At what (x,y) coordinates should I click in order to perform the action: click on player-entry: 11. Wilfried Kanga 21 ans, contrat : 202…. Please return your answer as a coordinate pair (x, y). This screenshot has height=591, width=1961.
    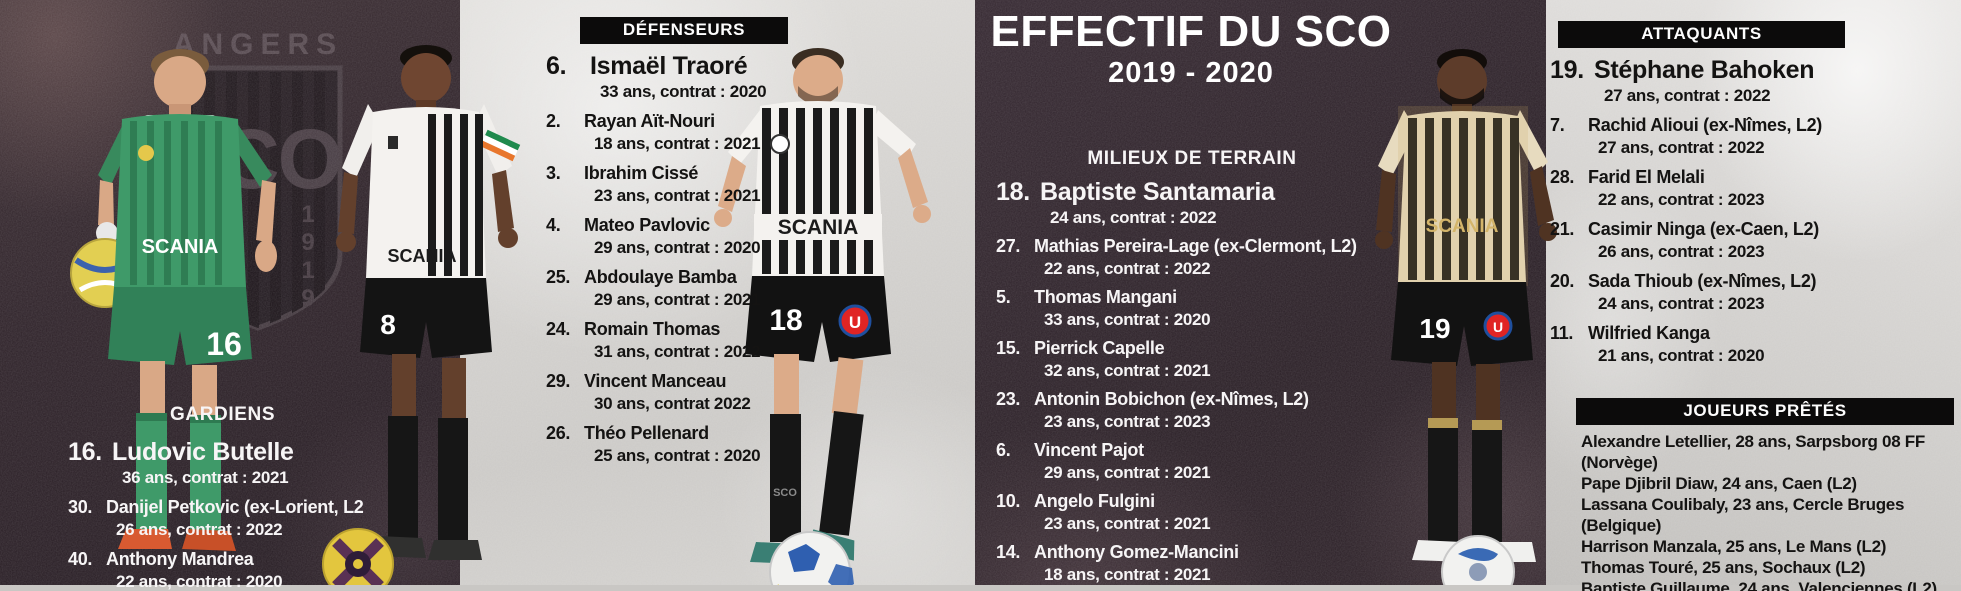
    Looking at the image, I should click on (1755, 344).